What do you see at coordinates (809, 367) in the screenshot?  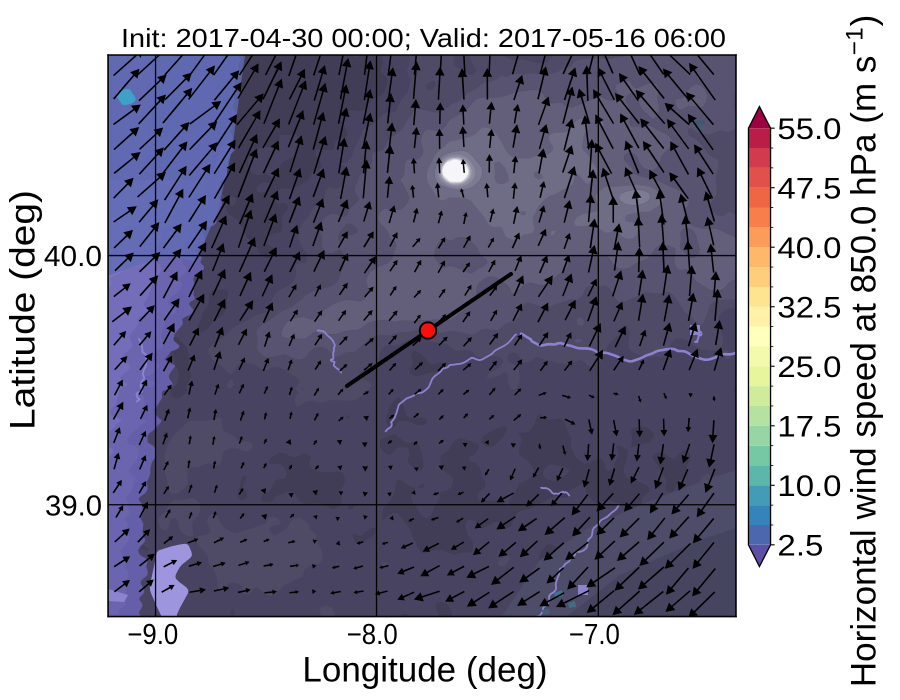 I see `svg-text: 25.0` at bounding box center [809, 367].